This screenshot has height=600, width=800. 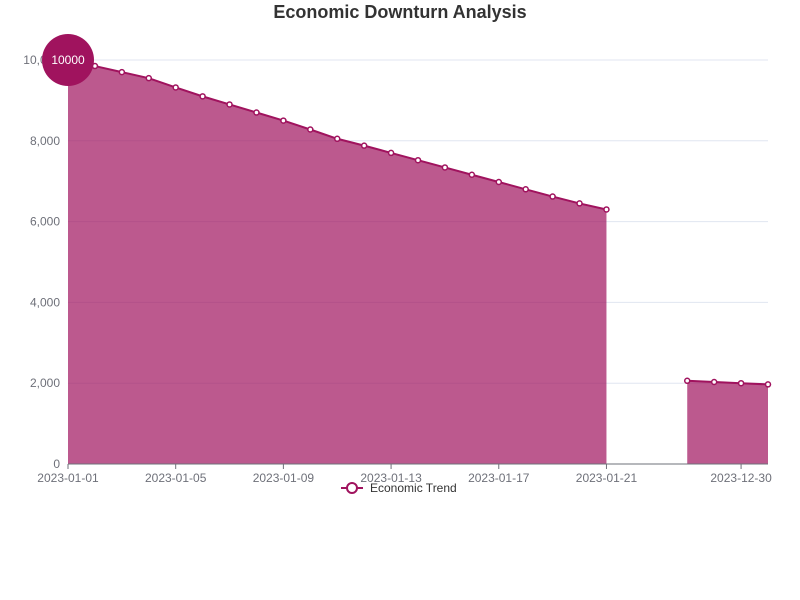 What do you see at coordinates (56, 464) in the screenshot?
I see `y-tick-label: 0` at bounding box center [56, 464].